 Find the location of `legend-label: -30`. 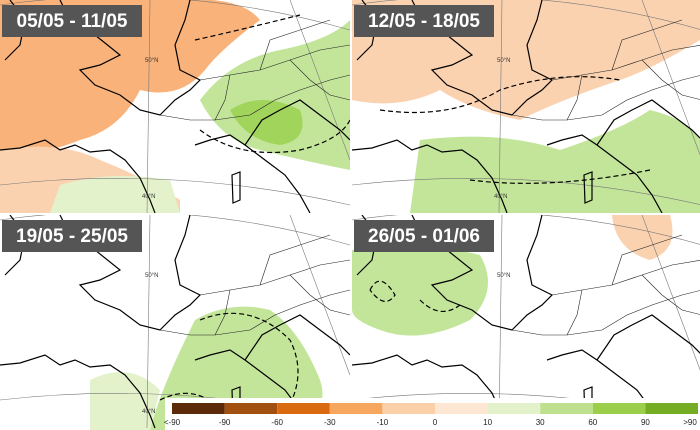

legend-label: -30 is located at coordinates (330, 422).